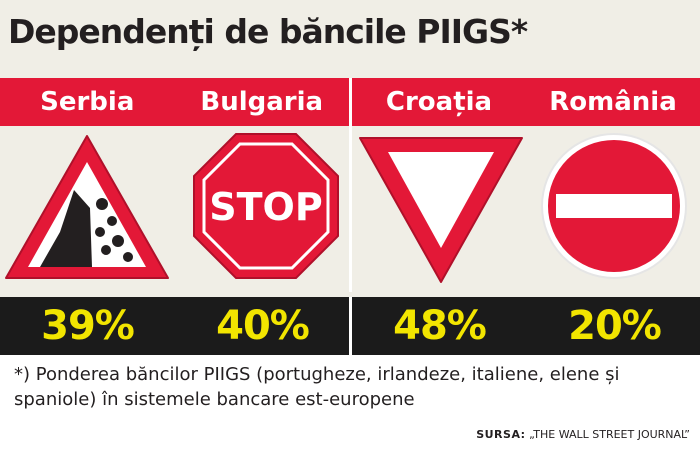 The height and width of the screenshot is (451, 700). I want to click on percent-value: 39%, so click(88, 326).